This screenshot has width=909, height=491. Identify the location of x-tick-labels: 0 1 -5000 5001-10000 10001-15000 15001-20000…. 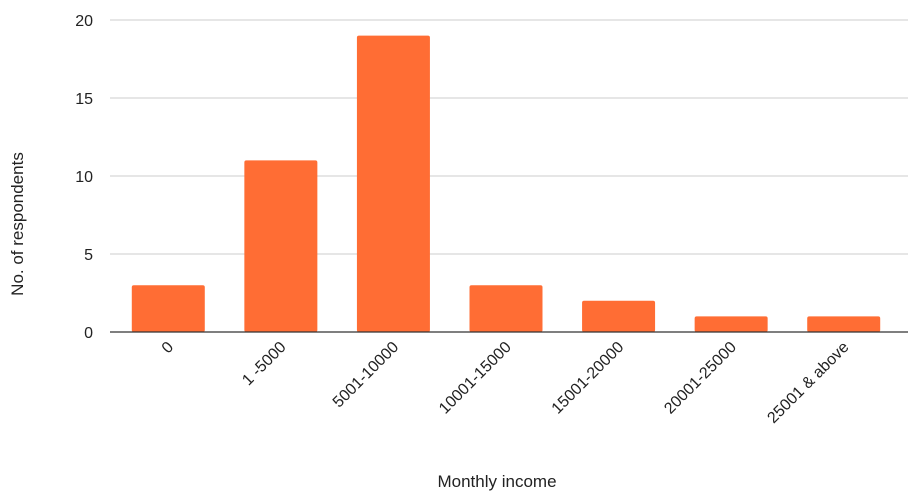
(506, 383).